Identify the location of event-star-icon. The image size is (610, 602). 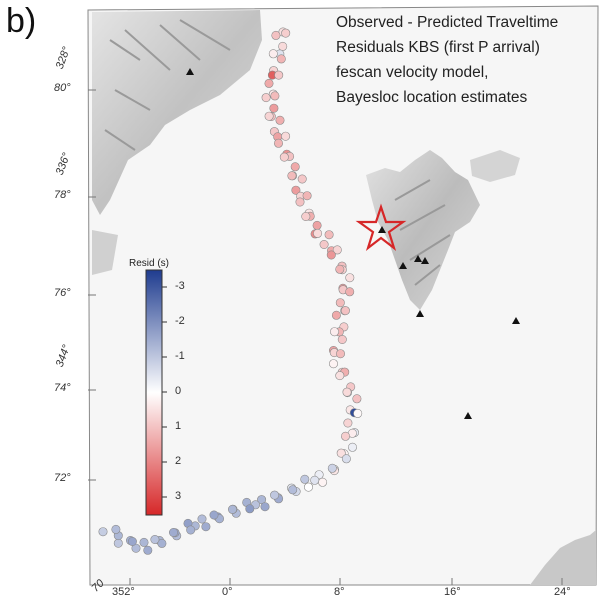
(381, 227).